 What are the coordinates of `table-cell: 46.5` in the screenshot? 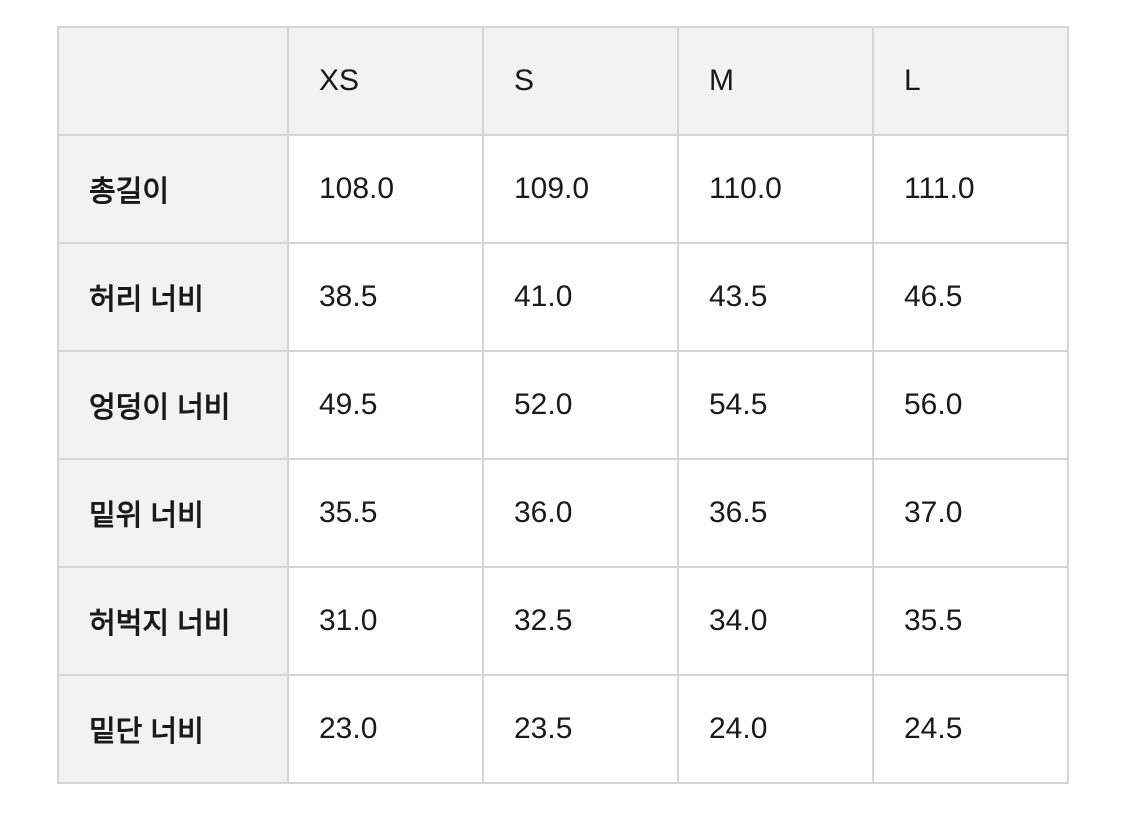 It's located at (970, 297).